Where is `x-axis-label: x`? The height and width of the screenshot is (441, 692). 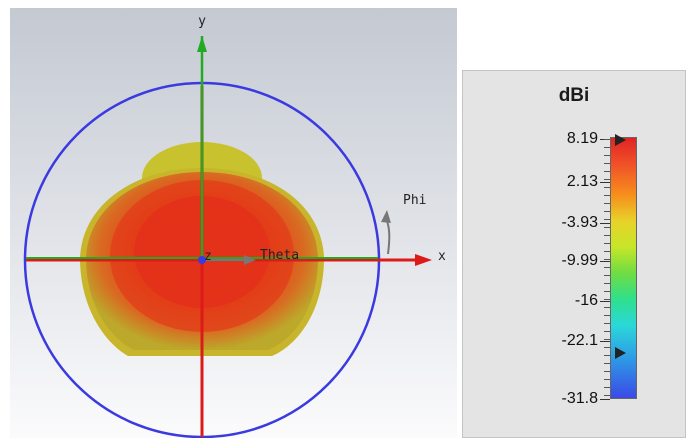 x-axis-label: x is located at coordinates (442, 256).